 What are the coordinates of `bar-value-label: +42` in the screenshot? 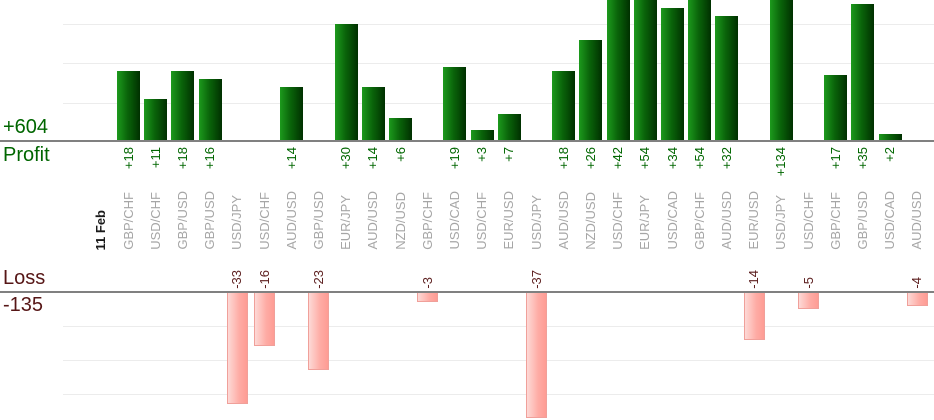 It's located at (618, 158).